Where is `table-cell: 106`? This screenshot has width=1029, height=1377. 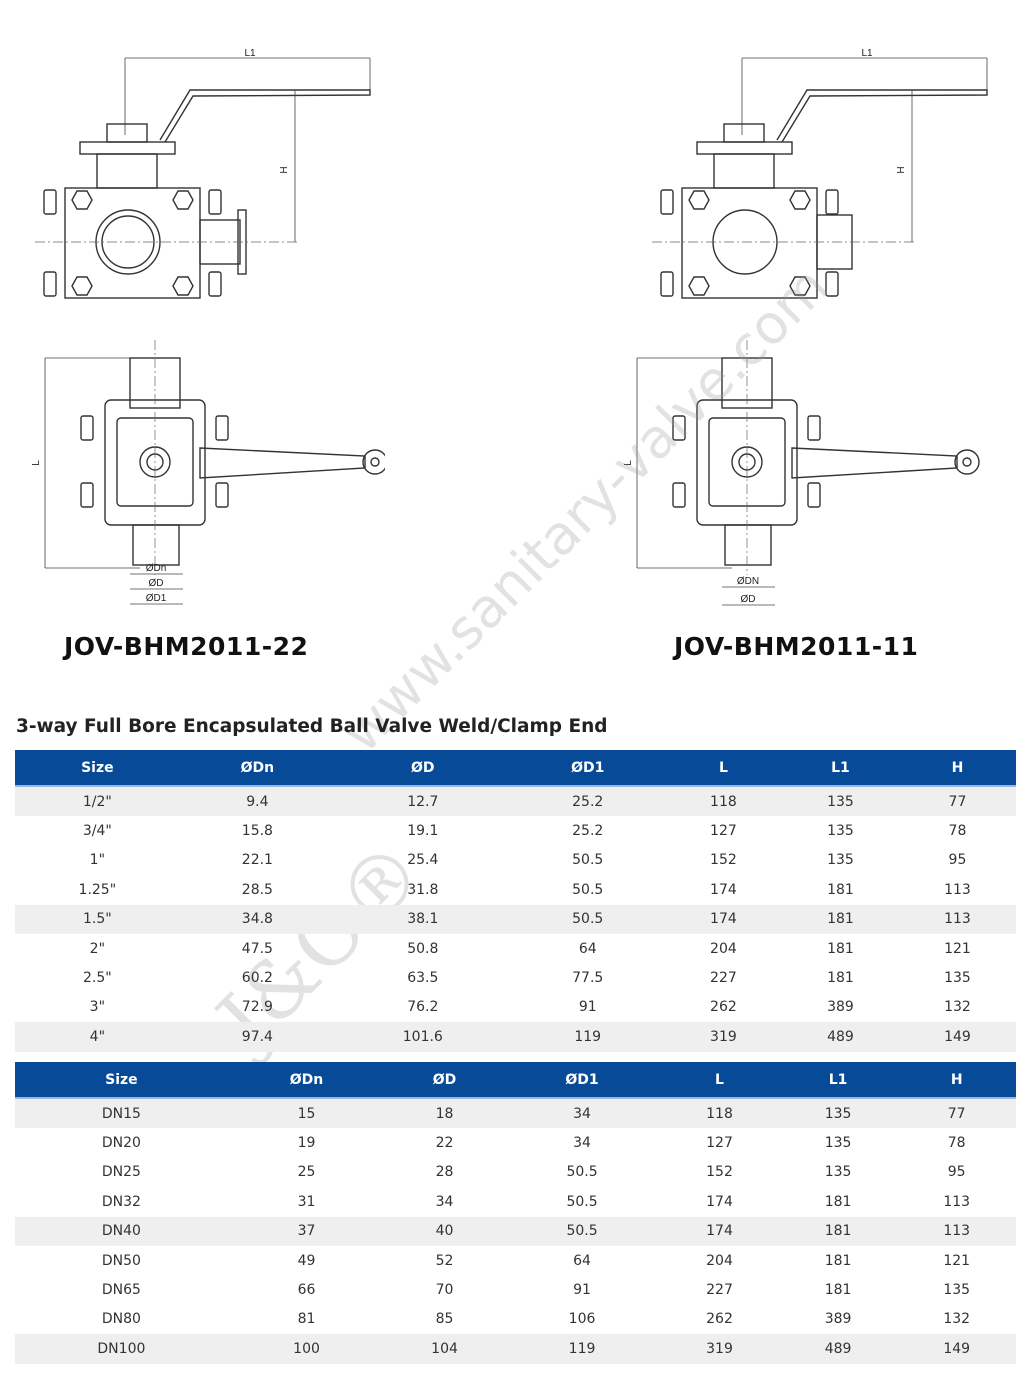 table-cell: 106 is located at coordinates (582, 1319).